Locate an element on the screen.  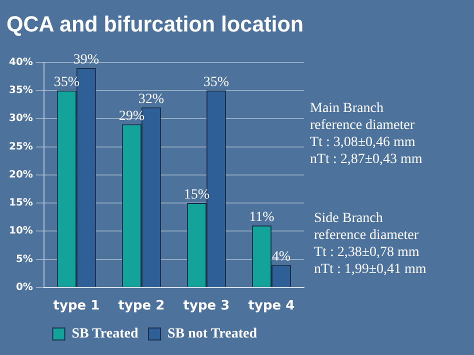
x-tick-label: type 2 is located at coordinates (141, 306).